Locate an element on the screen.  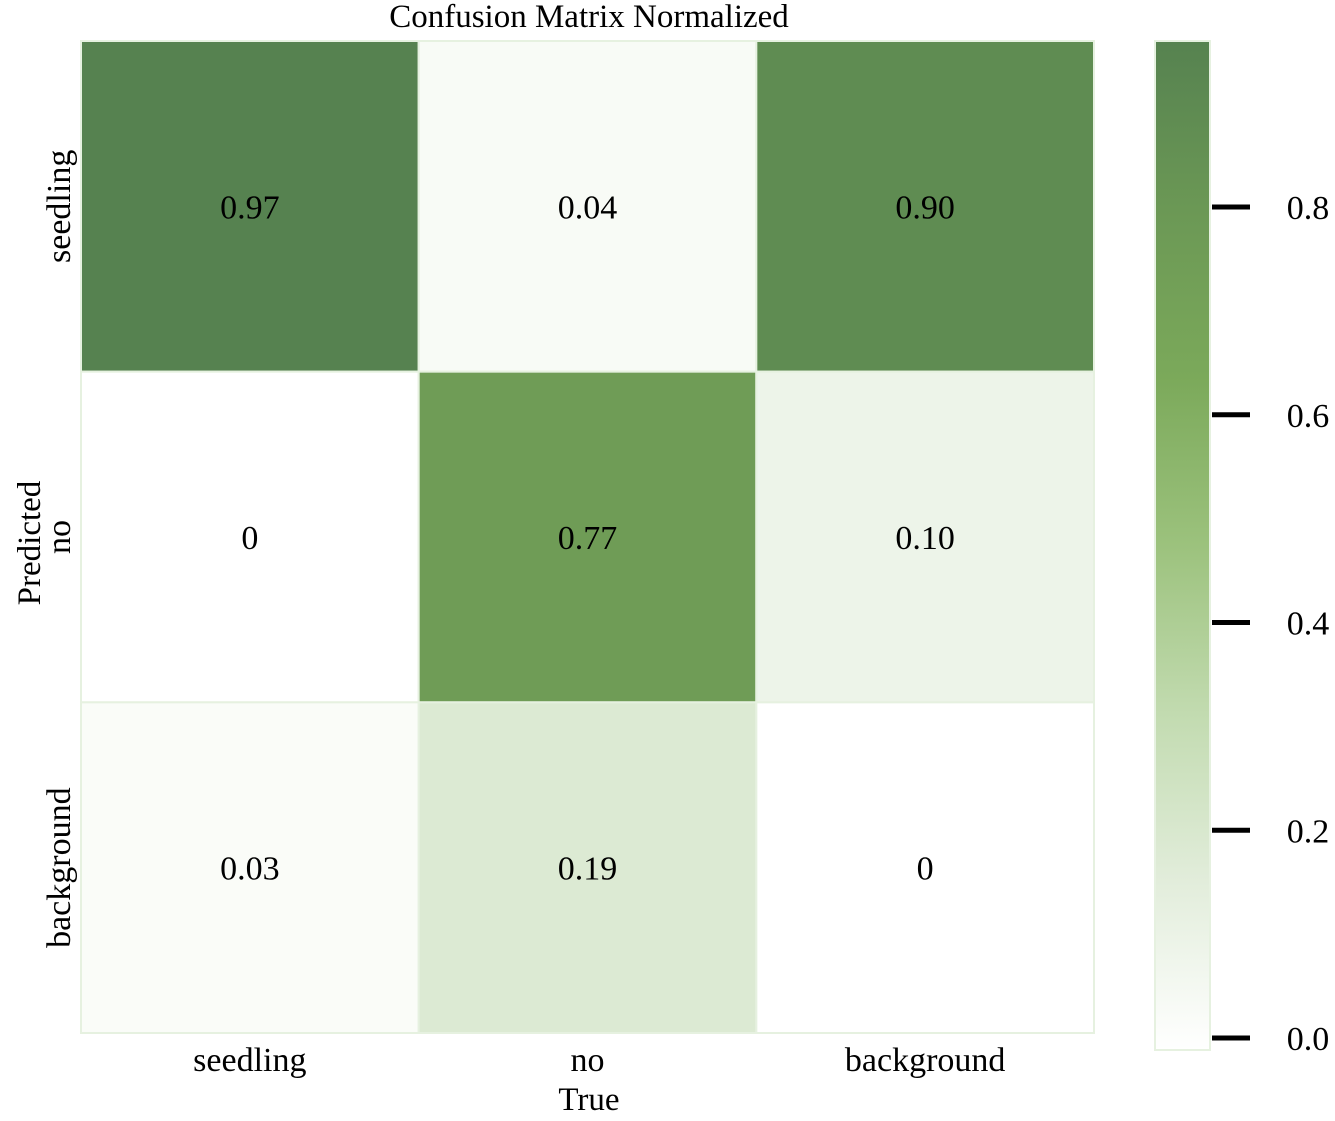
y-tick-label-2: background is located at coordinates (59, 867).